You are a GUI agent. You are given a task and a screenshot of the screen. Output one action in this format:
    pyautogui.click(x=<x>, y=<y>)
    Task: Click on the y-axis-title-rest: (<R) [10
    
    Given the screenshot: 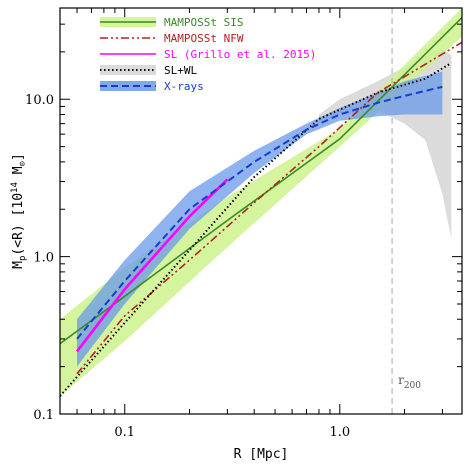 What is the action you would take?
    pyautogui.click(x=18, y=224)
    